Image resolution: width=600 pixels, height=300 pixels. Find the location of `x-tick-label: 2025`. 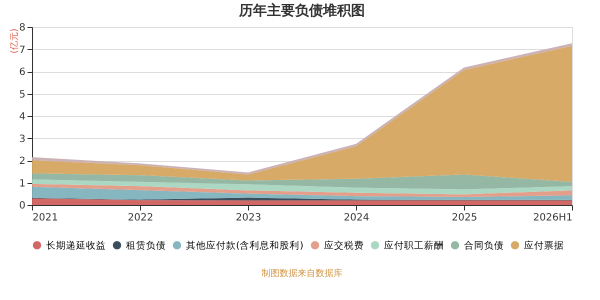

x-tick-label: 2025 is located at coordinates (465, 218).